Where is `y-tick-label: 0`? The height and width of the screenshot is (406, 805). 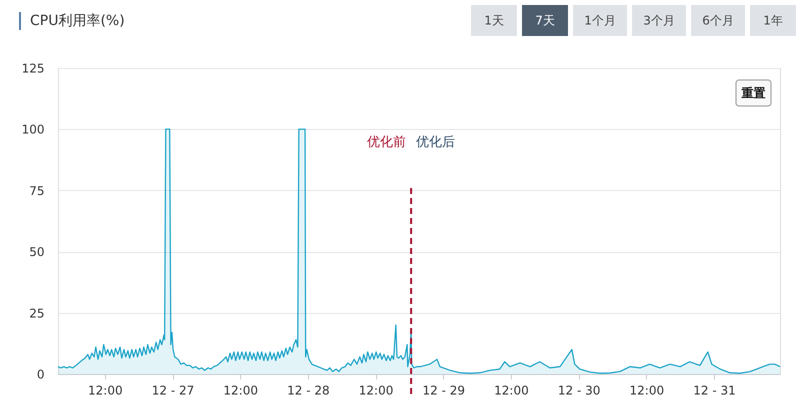 y-tick-label: 0 is located at coordinates (40, 375).